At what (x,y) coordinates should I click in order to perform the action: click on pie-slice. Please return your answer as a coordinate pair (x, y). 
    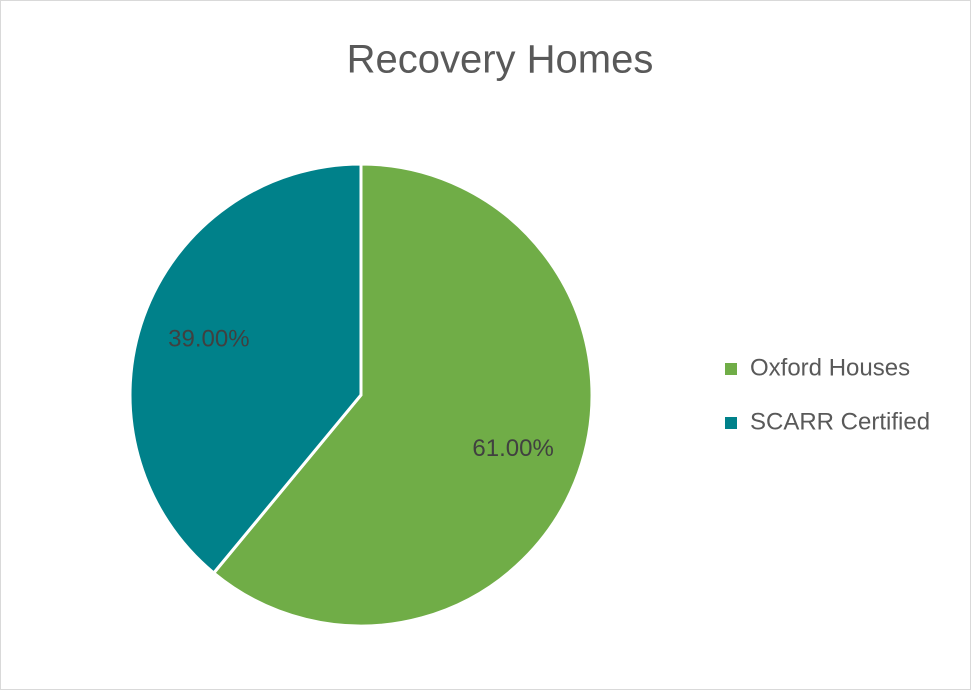
    Looking at the image, I should click on (245, 369).